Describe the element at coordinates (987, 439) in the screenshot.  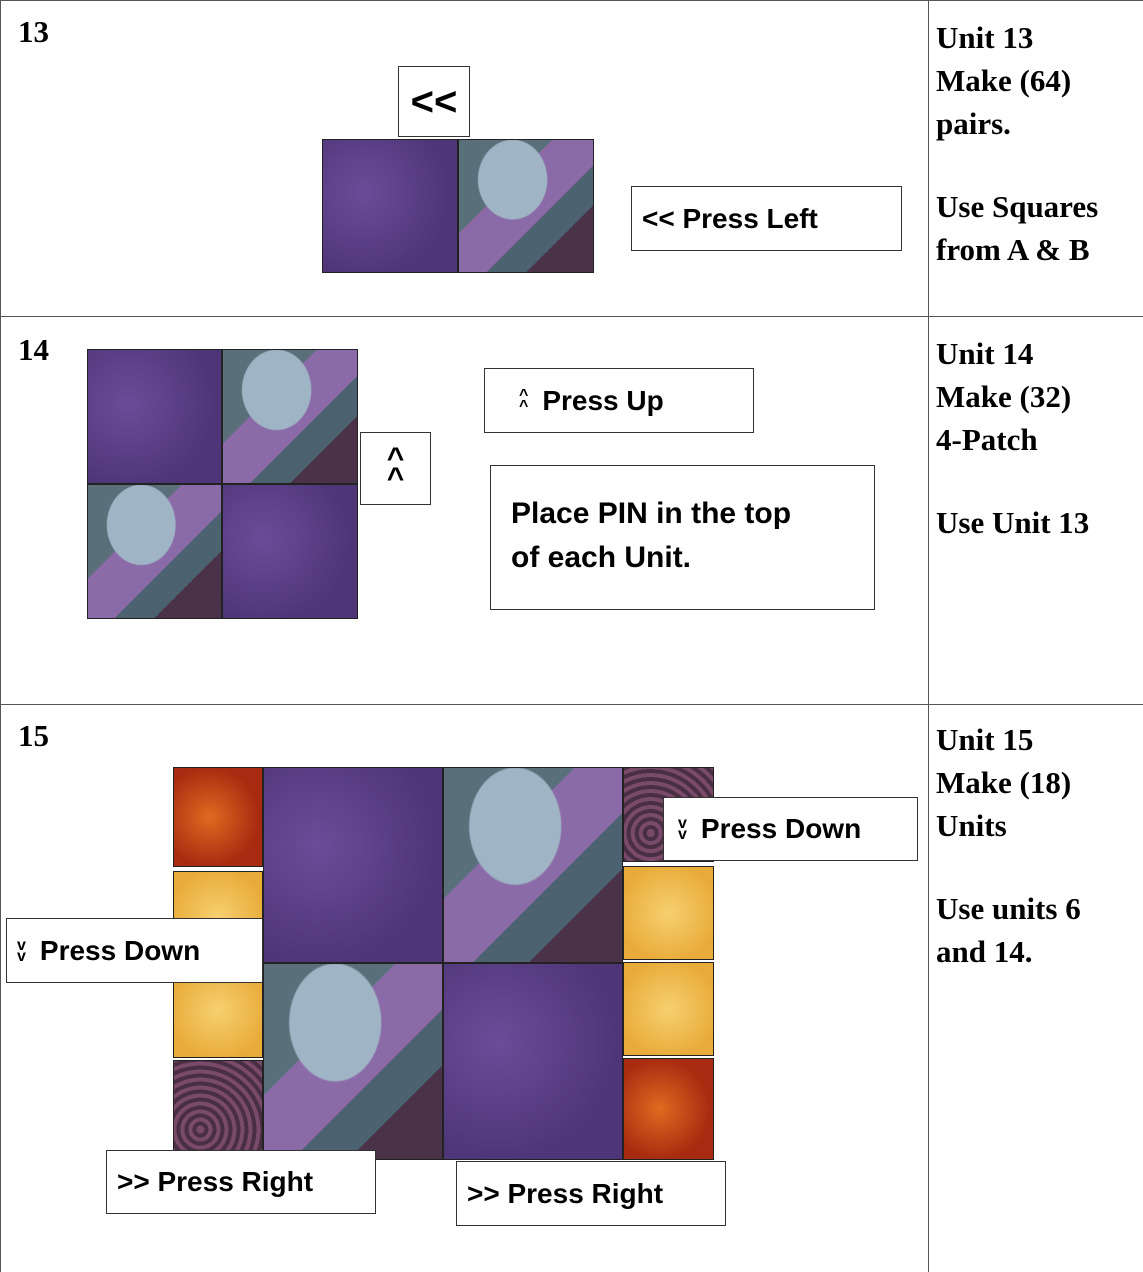
I see `note-line: 4-Patch` at that location.